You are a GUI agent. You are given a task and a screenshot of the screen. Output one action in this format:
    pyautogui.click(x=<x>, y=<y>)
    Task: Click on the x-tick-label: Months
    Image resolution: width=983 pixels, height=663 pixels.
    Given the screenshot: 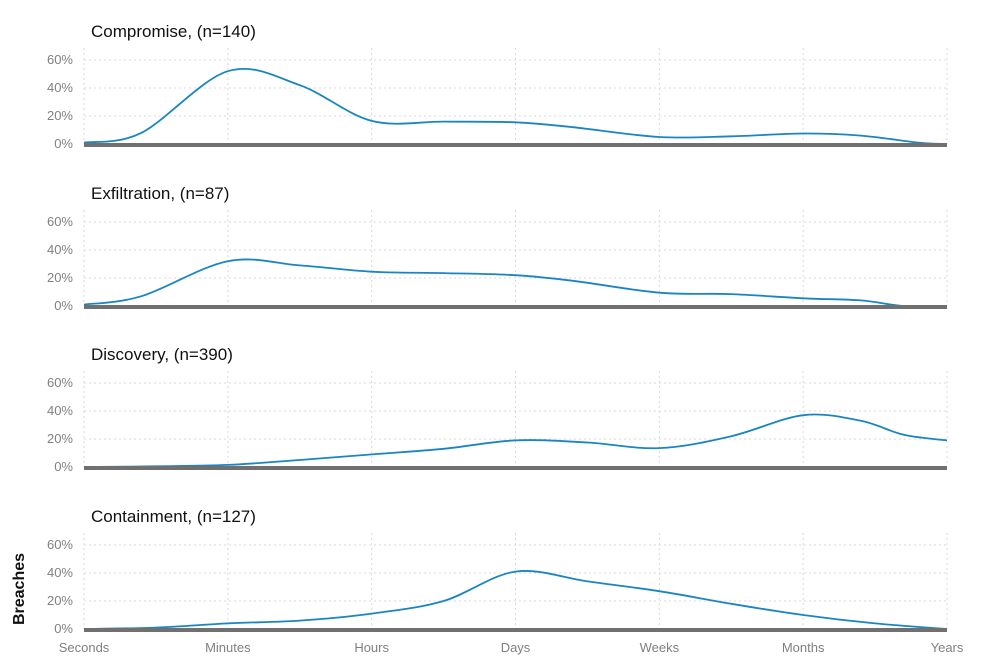 What is the action you would take?
    pyautogui.click(x=803, y=647)
    